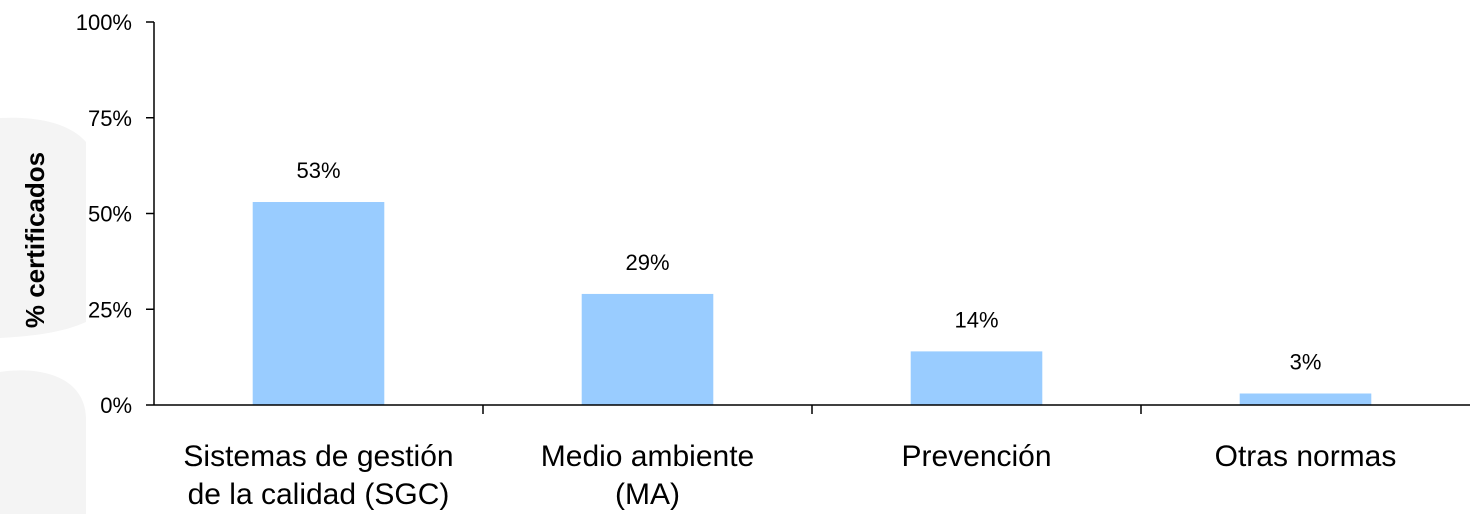 The image size is (1474, 514). I want to click on x-tick-label: Sistemas de gestión, so click(318, 456).